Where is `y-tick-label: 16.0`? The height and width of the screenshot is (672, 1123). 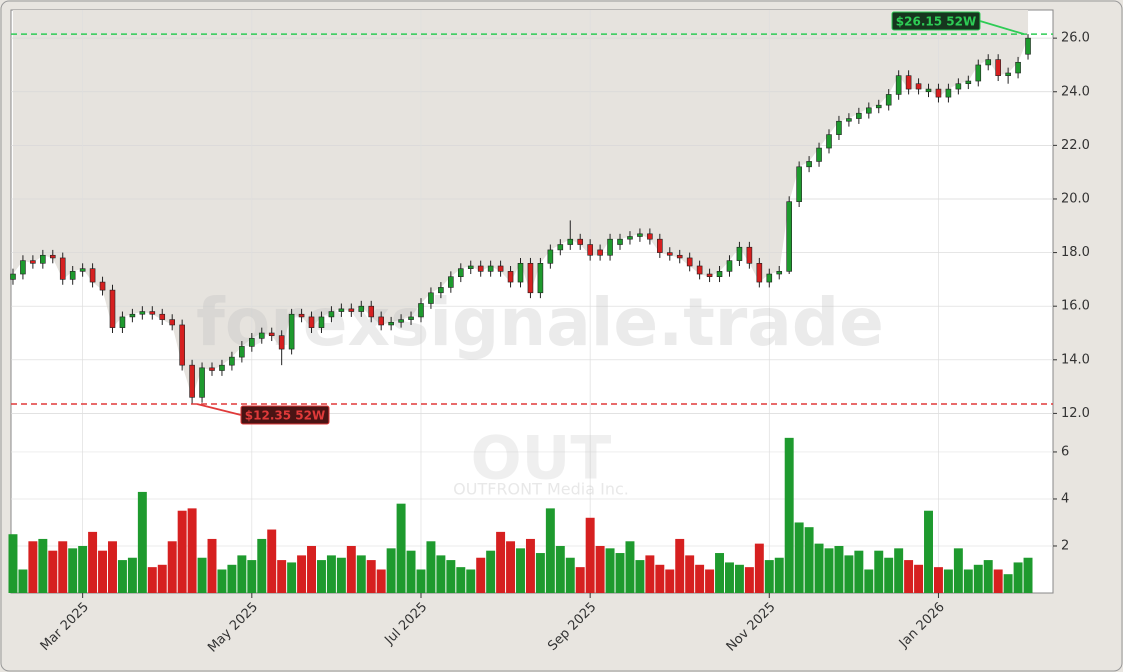 y-tick-label: 16.0 is located at coordinates (1075, 306).